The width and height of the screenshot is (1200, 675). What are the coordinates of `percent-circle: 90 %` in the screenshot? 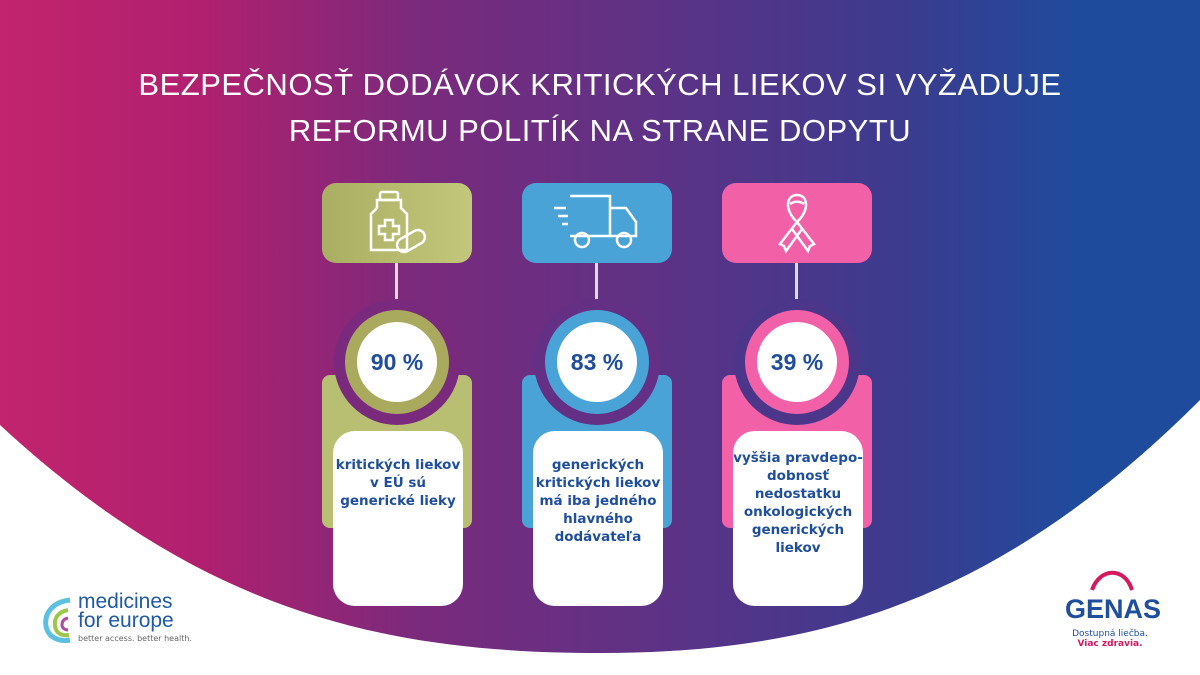 It's located at (397, 362).